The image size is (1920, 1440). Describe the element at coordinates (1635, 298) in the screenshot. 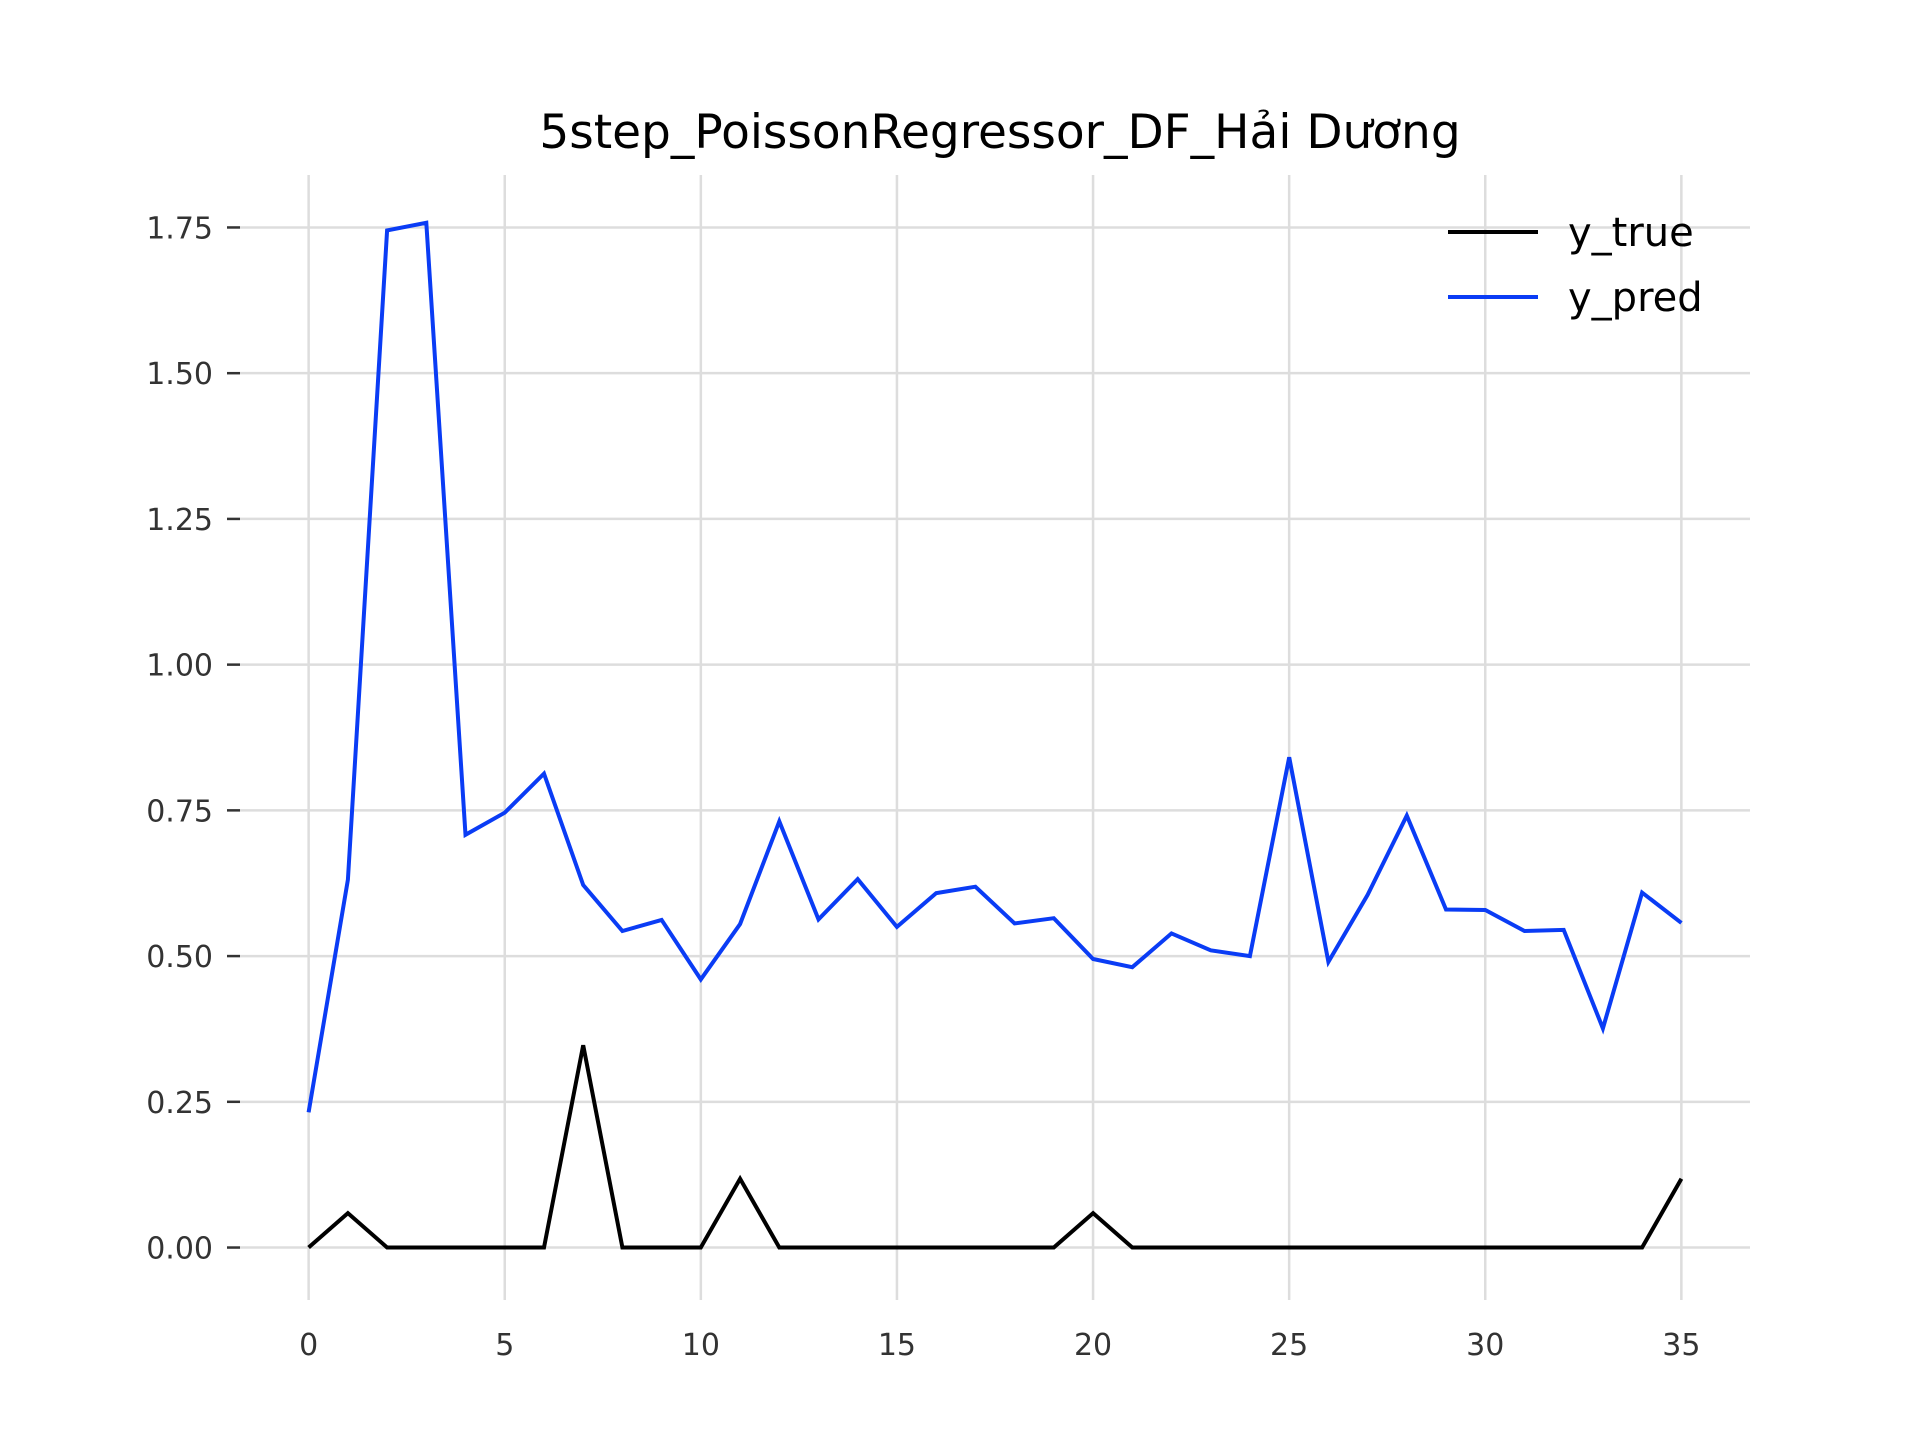

I see `legend-label-y-pred: y_pred` at that location.